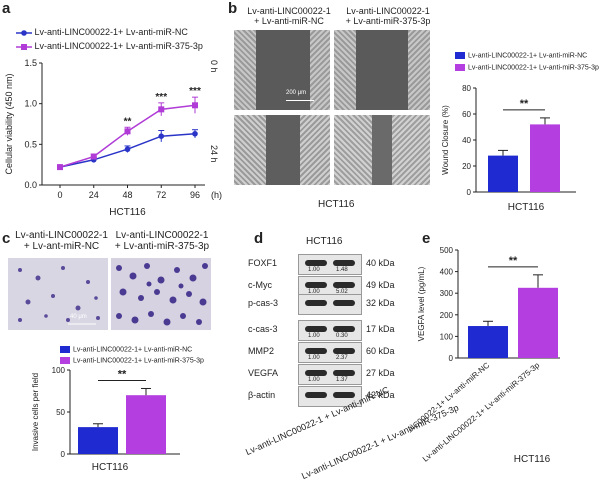  What do you see at coordinates (296, 93) in the screenshot?
I see `scale-bar-b: 200 μm` at bounding box center [296, 93].